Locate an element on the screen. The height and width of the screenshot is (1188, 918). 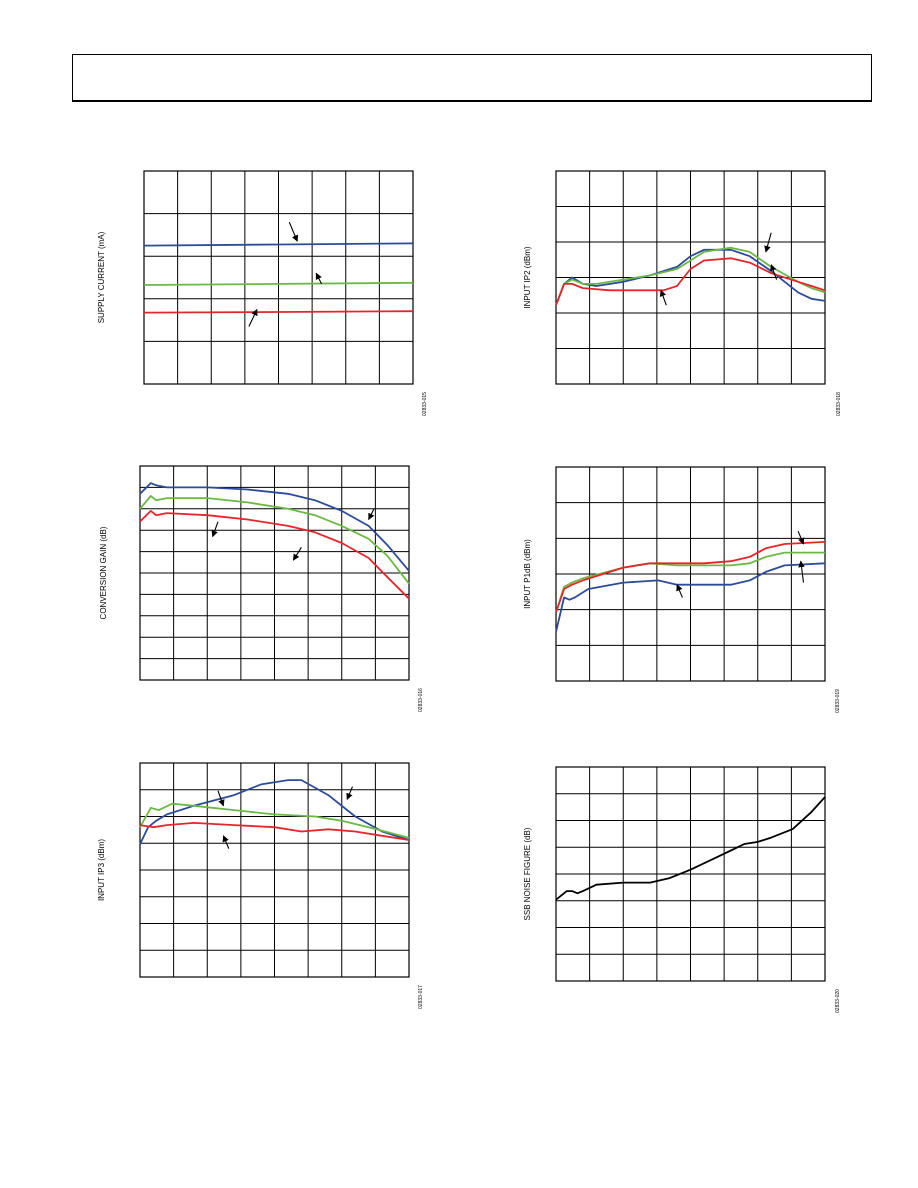
chart-panel: INPUT IP2 (dBm) 02833-018 is located at coordinates (682, 293).